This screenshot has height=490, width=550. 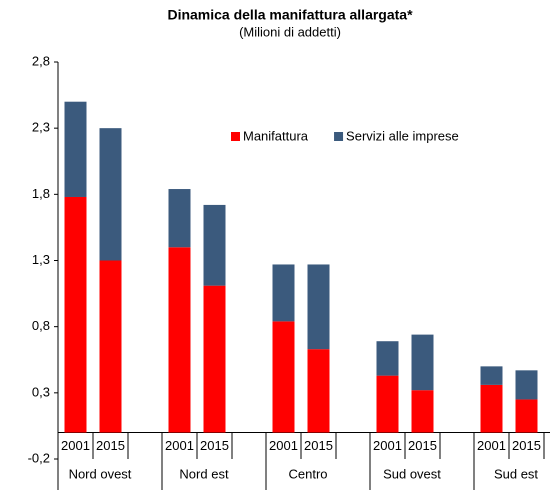 What do you see at coordinates (41, 391) in the screenshot?
I see `y-tick-label: 0,3` at bounding box center [41, 391].